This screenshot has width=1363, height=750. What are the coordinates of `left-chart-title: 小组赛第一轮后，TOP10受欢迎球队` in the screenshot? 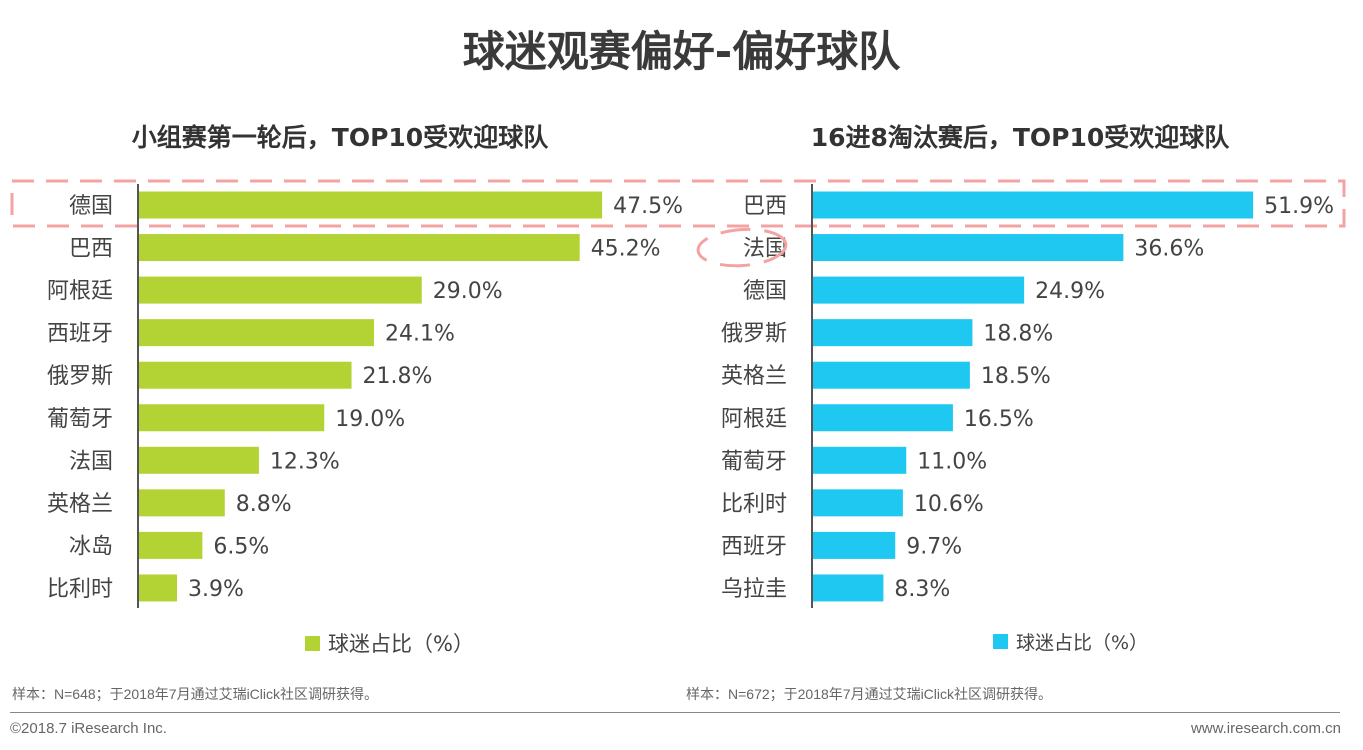 It's located at (340, 137).